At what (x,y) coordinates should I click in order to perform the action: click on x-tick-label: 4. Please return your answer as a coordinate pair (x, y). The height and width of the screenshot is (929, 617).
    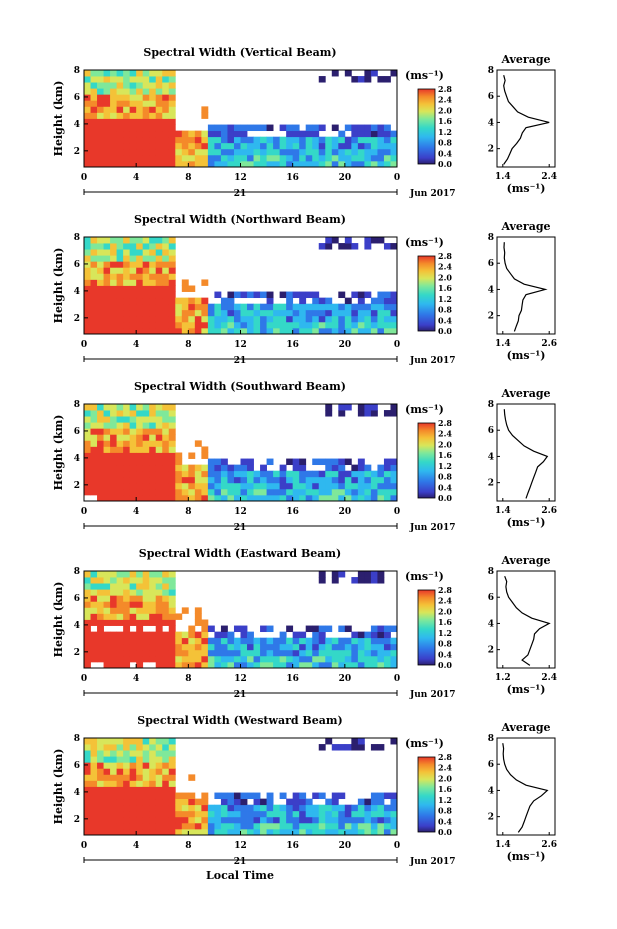
    Looking at the image, I should click on (136, 846).